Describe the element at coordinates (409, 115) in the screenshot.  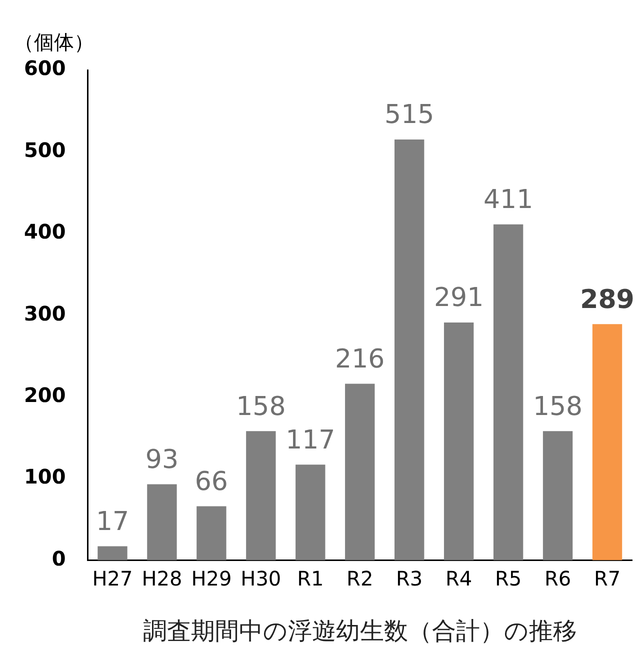
I see `data-label: 515` at that location.